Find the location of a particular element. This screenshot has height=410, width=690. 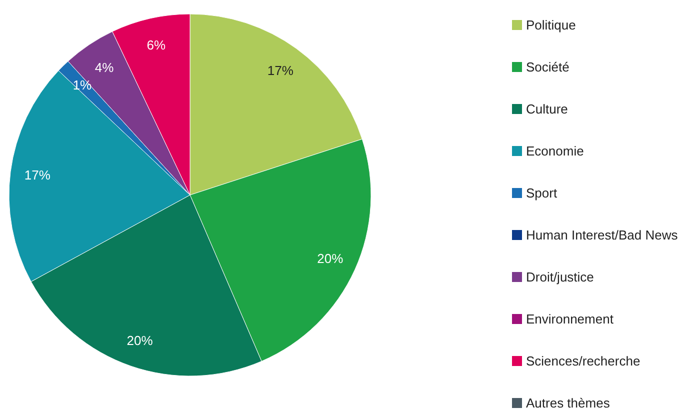

data-label: 6% is located at coordinates (156, 44).